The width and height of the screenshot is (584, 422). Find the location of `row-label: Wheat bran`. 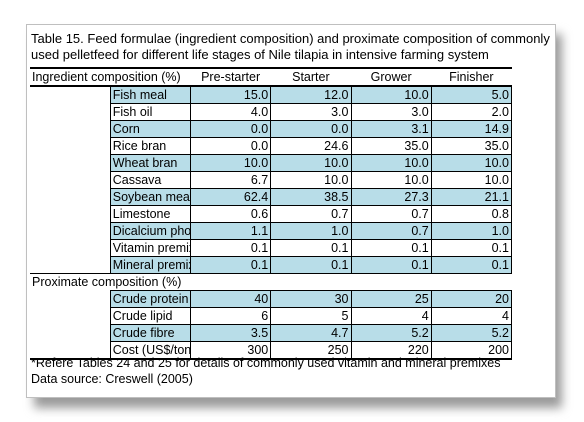

row-label: Wheat bran is located at coordinates (150, 163).